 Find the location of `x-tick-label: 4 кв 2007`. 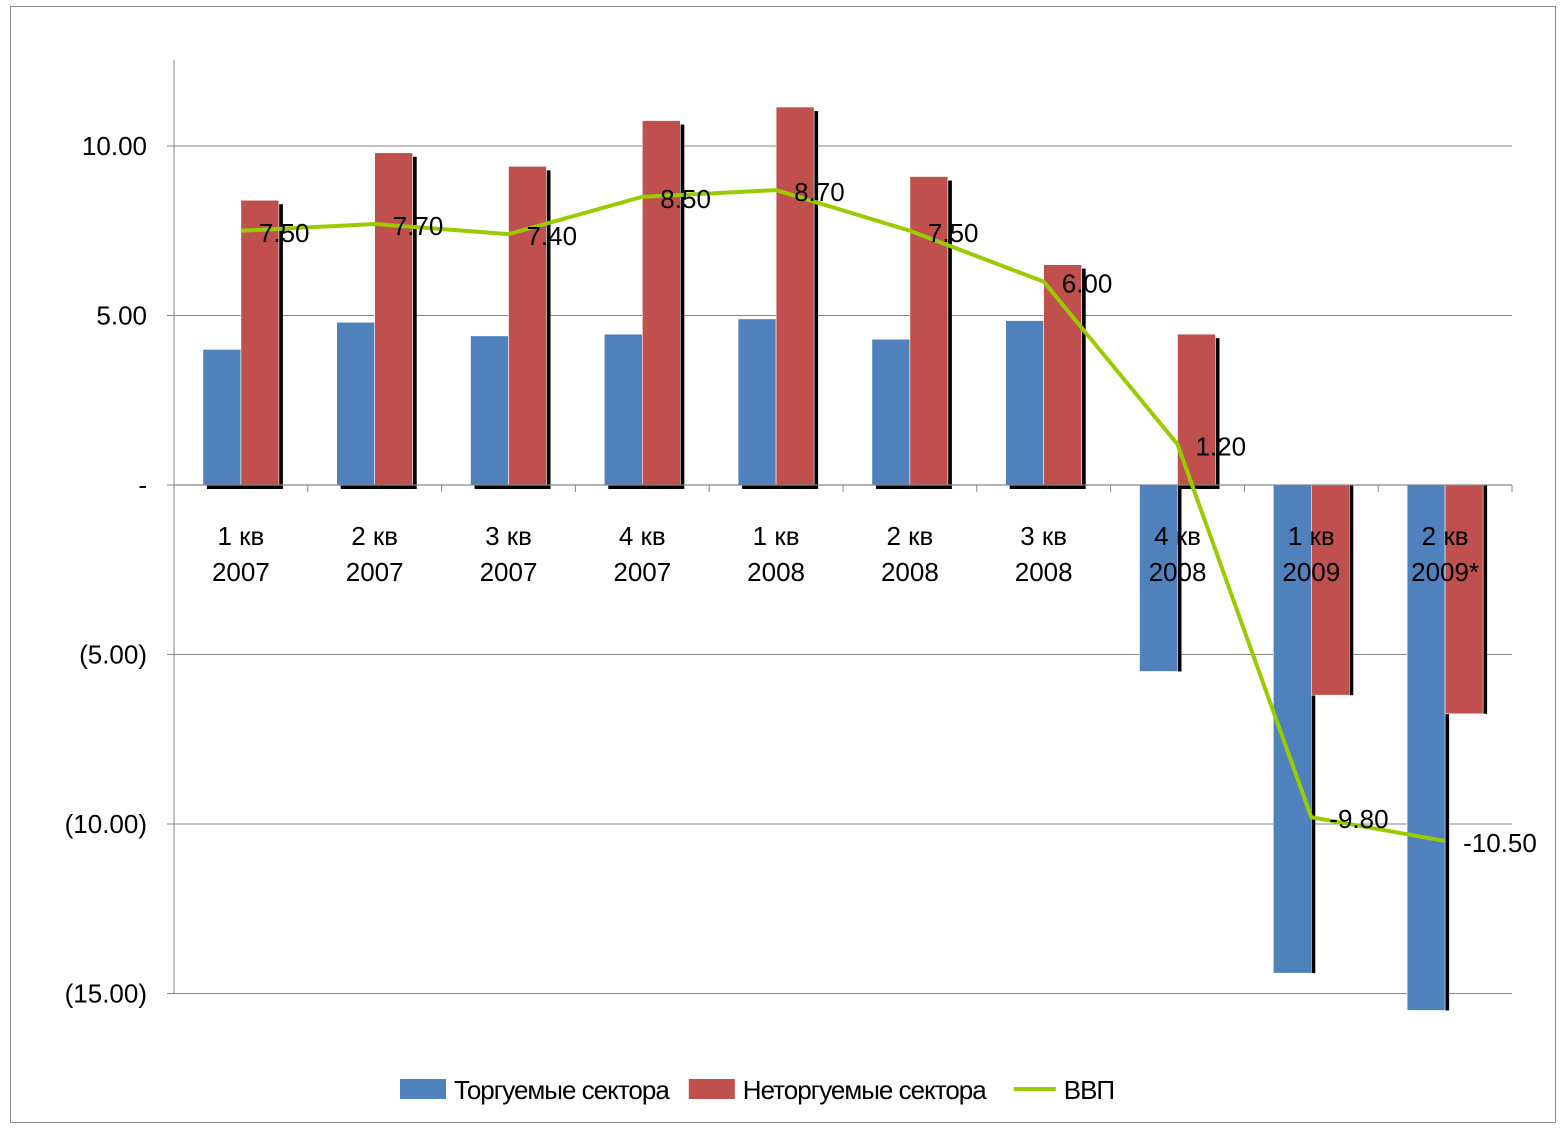

x-tick-label: 4 кв 2007 is located at coordinates (642, 554).